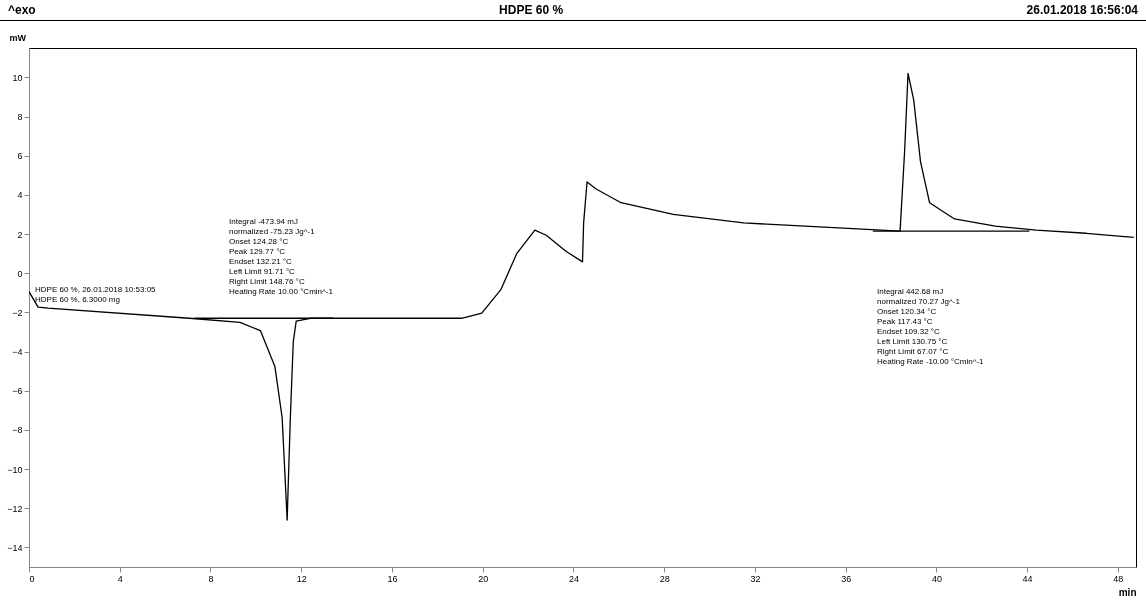 This screenshot has width=1146, height=602. I want to click on y-tick-label: 4, so click(20, 195).